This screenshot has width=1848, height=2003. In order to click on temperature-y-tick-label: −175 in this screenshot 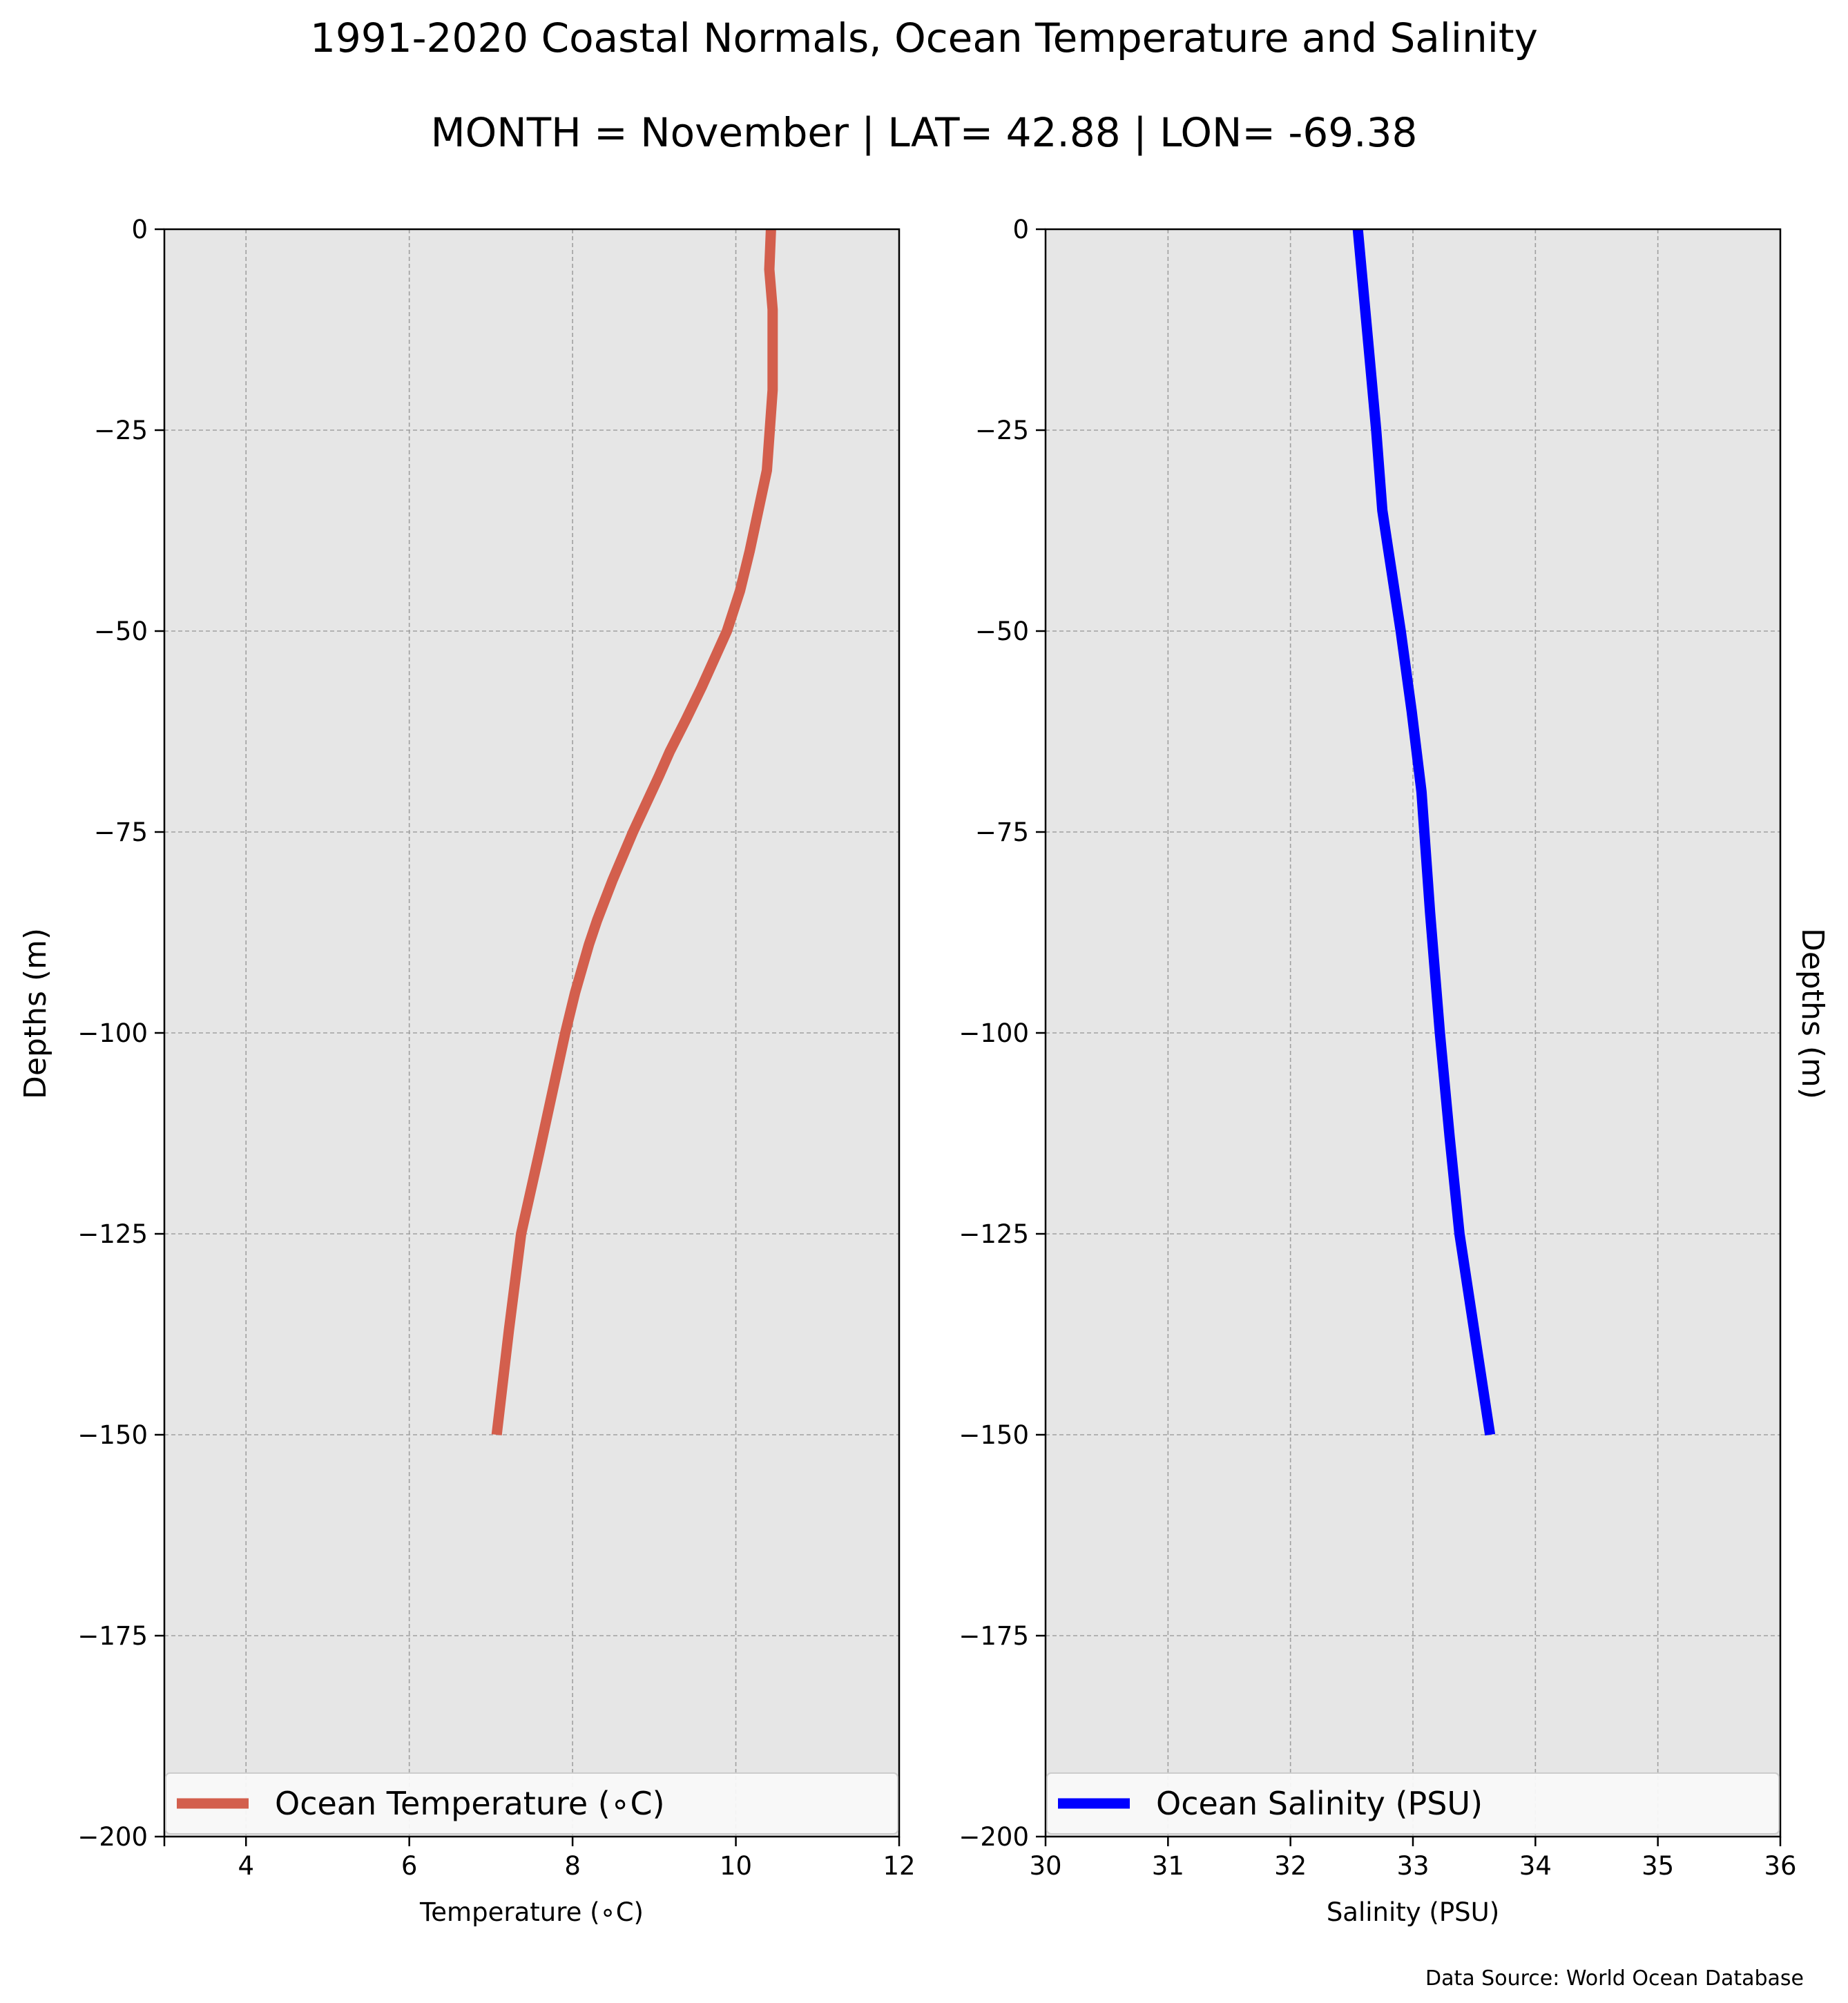, I will do `click(112, 1636)`.